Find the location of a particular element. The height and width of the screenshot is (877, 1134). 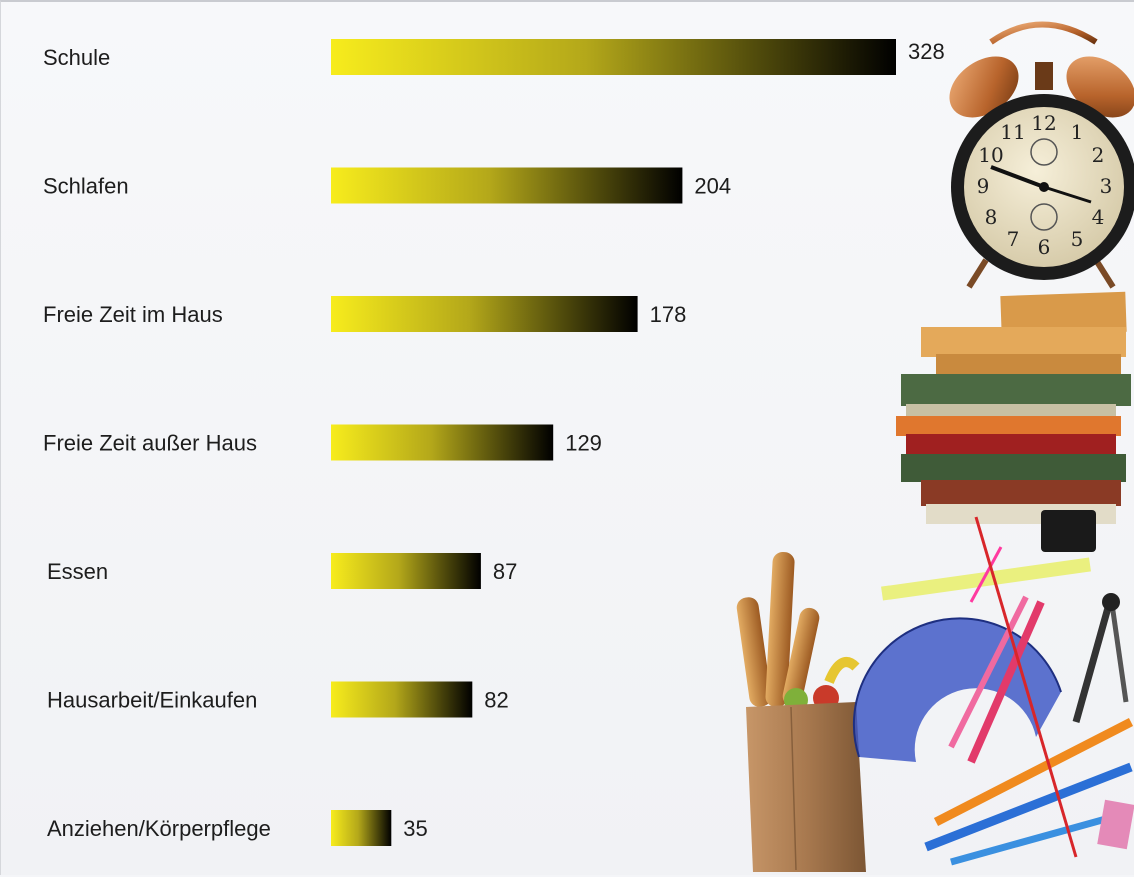

value-label: 328 is located at coordinates (926, 51).